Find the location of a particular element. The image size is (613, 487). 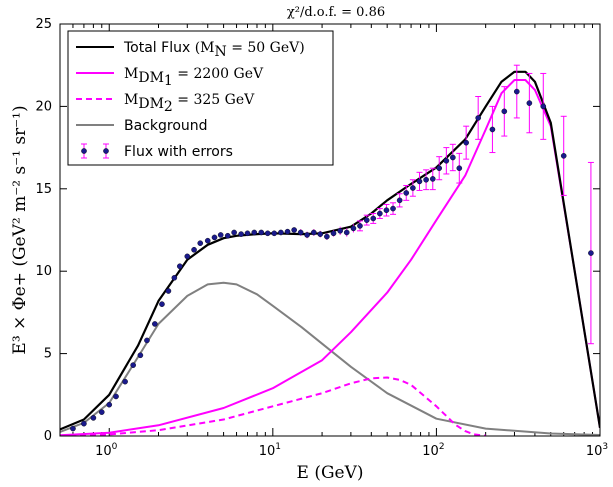

legend-item: Total Flux (MN = 50 GeV) is located at coordinates (190, 50).